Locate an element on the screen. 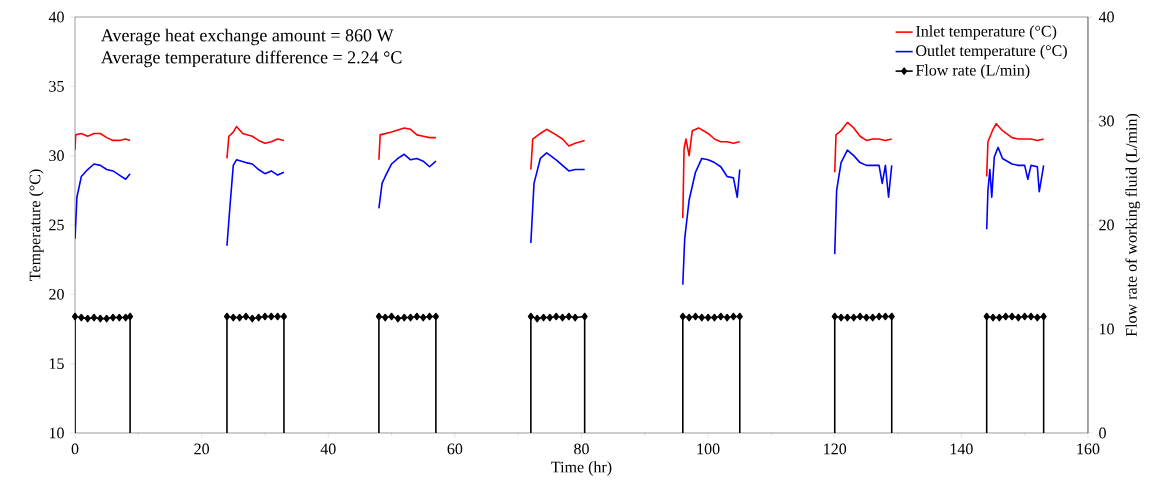 Image resolution: width=1160 pixels, height=498 pixels. x-tick-label: 0 is located at coordinates (75, 449).